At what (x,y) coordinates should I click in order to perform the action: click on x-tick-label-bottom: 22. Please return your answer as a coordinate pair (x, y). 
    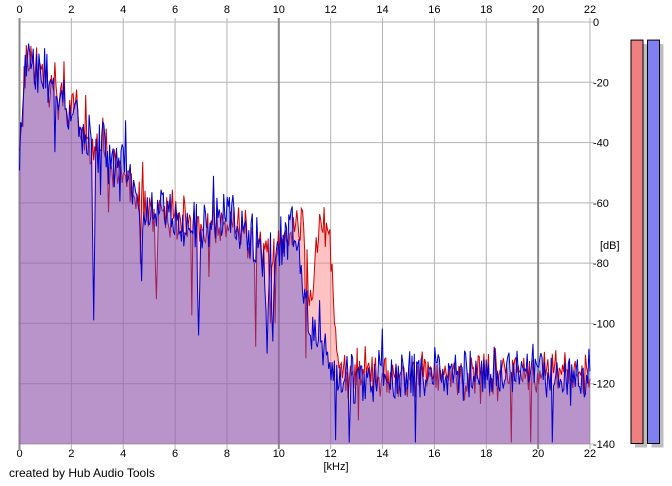
    Looking at the image, I should click on (590, 454).